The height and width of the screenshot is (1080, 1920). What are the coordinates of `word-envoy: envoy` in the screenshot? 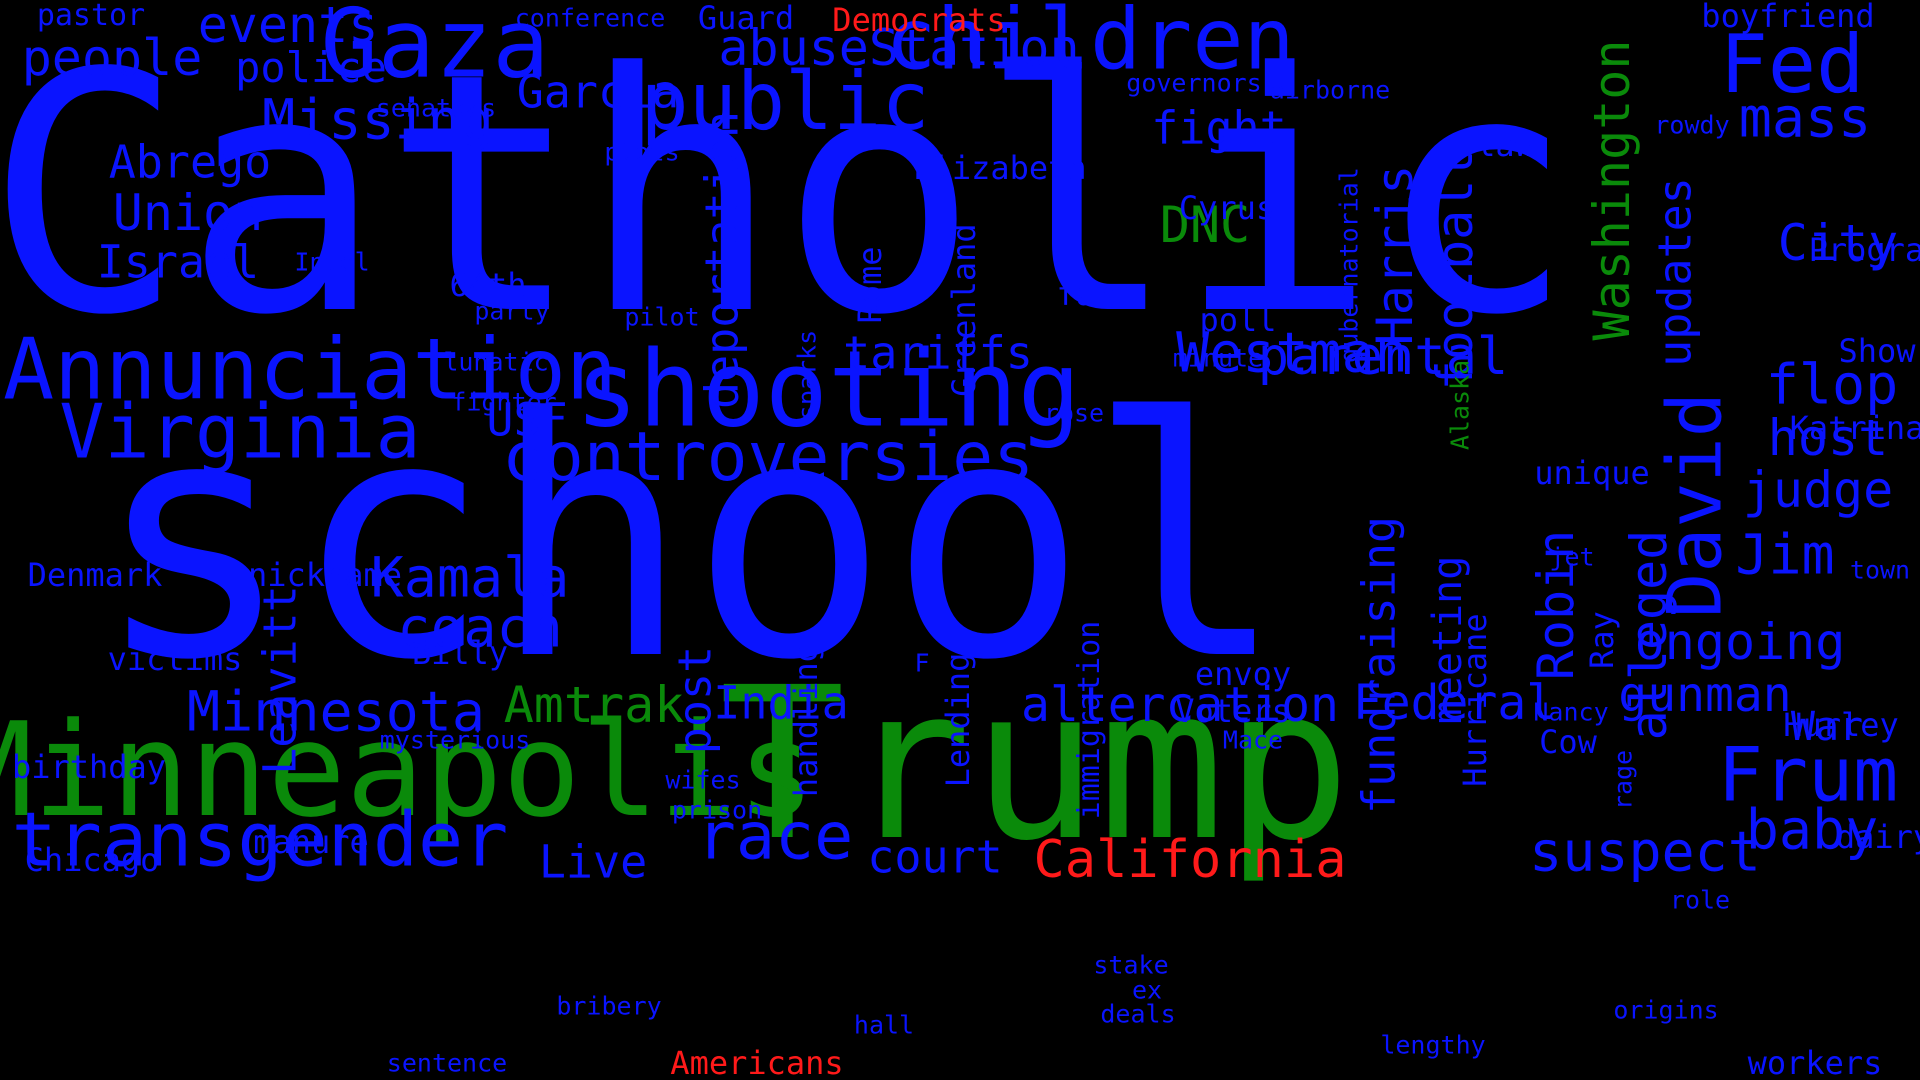 It's located at (1243, 674).